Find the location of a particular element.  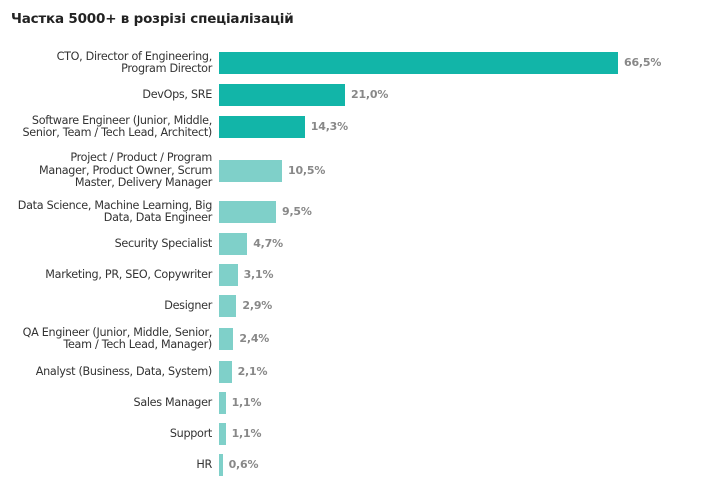

value-label: 2,4% is located at coordinates (254, 338).